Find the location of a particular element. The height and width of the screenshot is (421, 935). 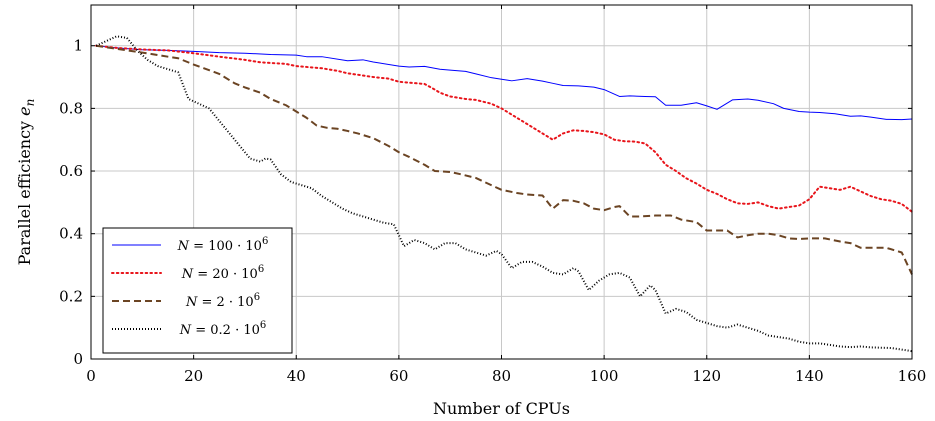

legend-label-1: N = 100 · 106 is located at coordinates (223, 245).